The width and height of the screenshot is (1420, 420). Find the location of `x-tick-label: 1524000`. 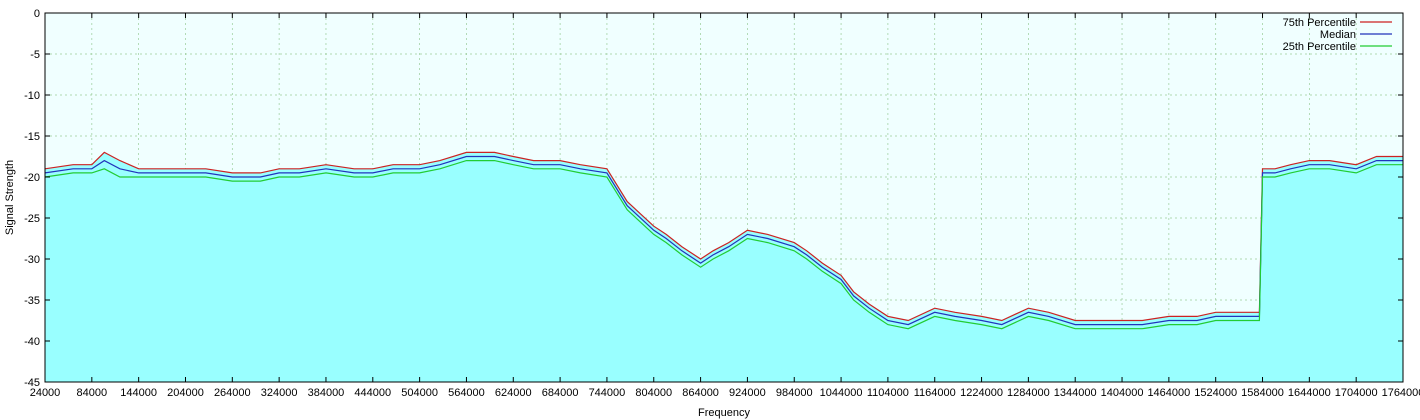

x-tick-label: 1524000 is located at coordinates (1215, 393).